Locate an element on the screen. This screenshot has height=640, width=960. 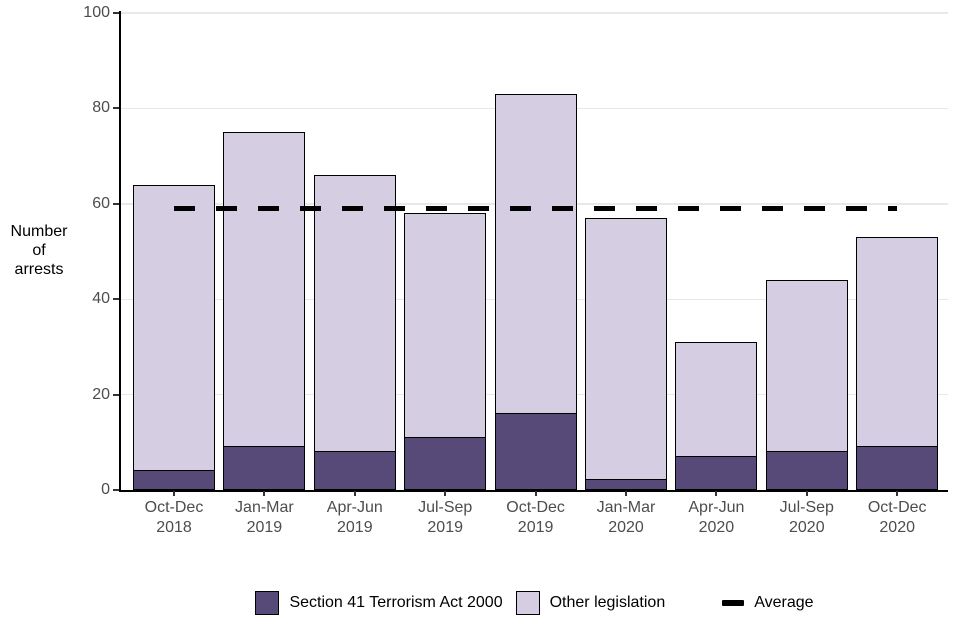
bar-jan-mar-2019 is located at coordinates (264, 311).